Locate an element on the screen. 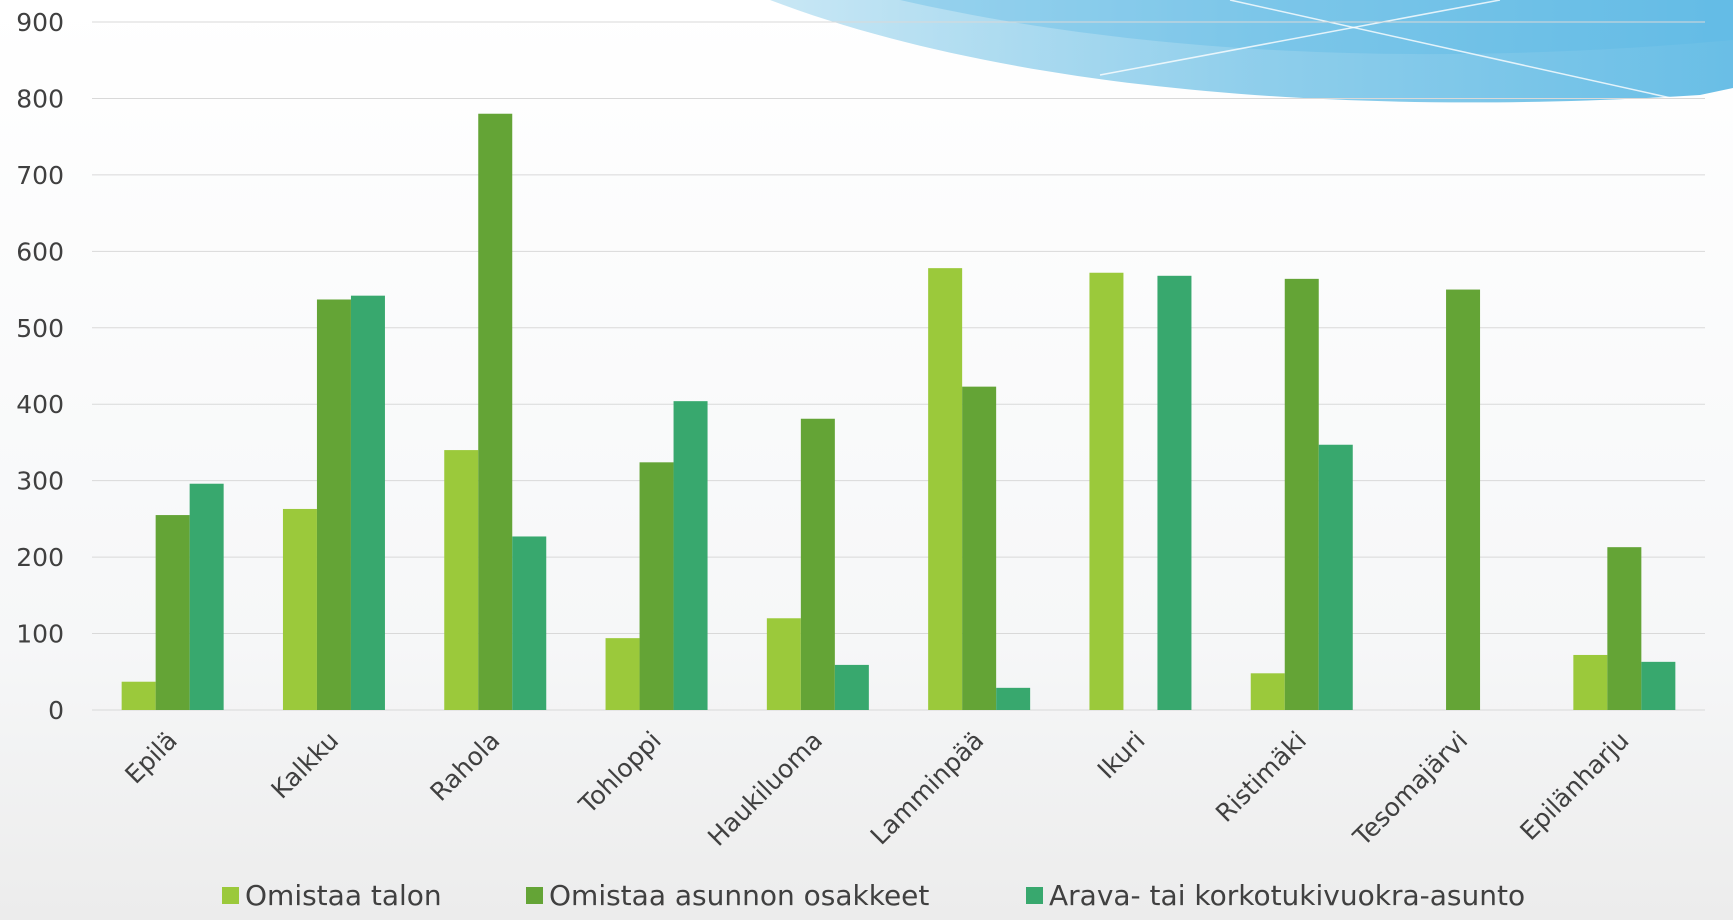 The width and height of the screenshot is (1733, 920). x-tick-label: Haukiluoma is located at coordinates (765, 789).